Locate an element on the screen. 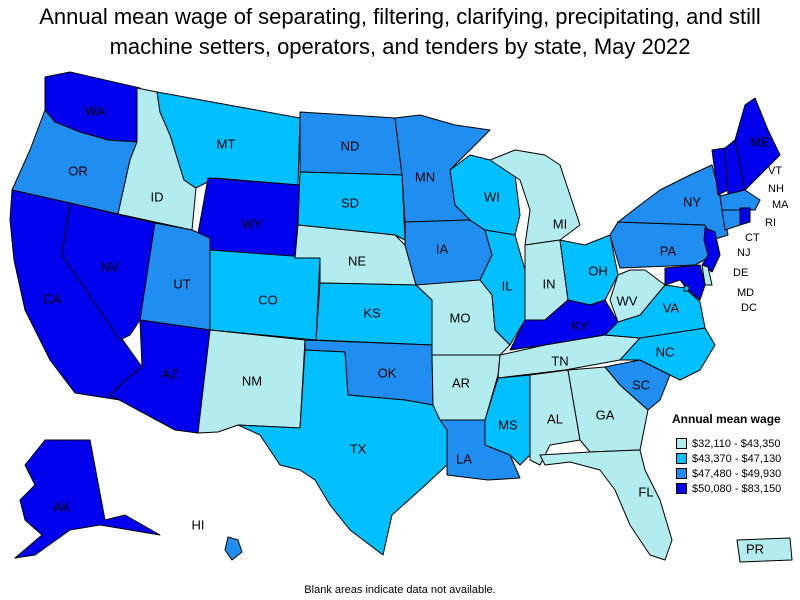 The image size is (800, 600). state-label-co: CO is located at coordinates (268, 299).